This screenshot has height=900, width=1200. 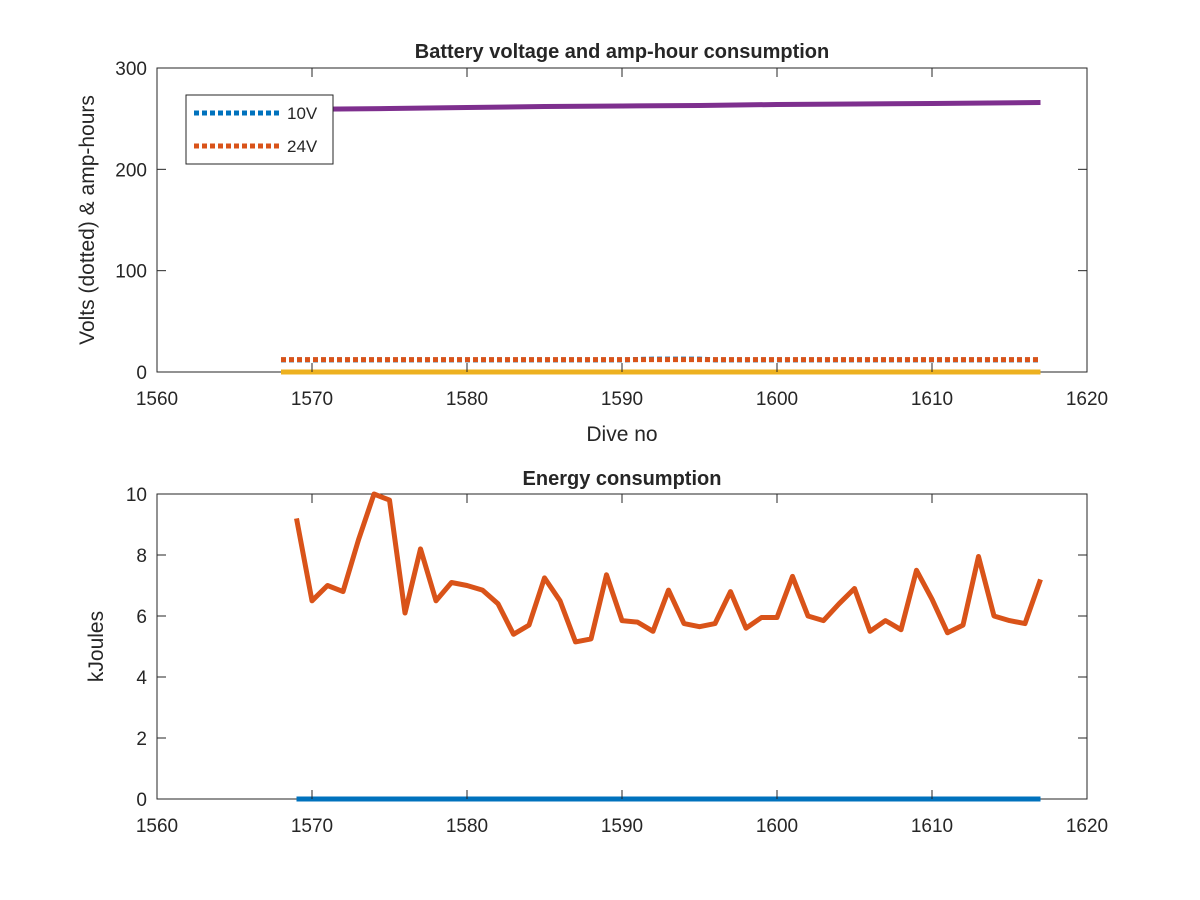 What do you see at coordinates (141, 556) in the screenshot?
I see `energy-chart-y-tick-label: 8` at bounding box center [141, 556].